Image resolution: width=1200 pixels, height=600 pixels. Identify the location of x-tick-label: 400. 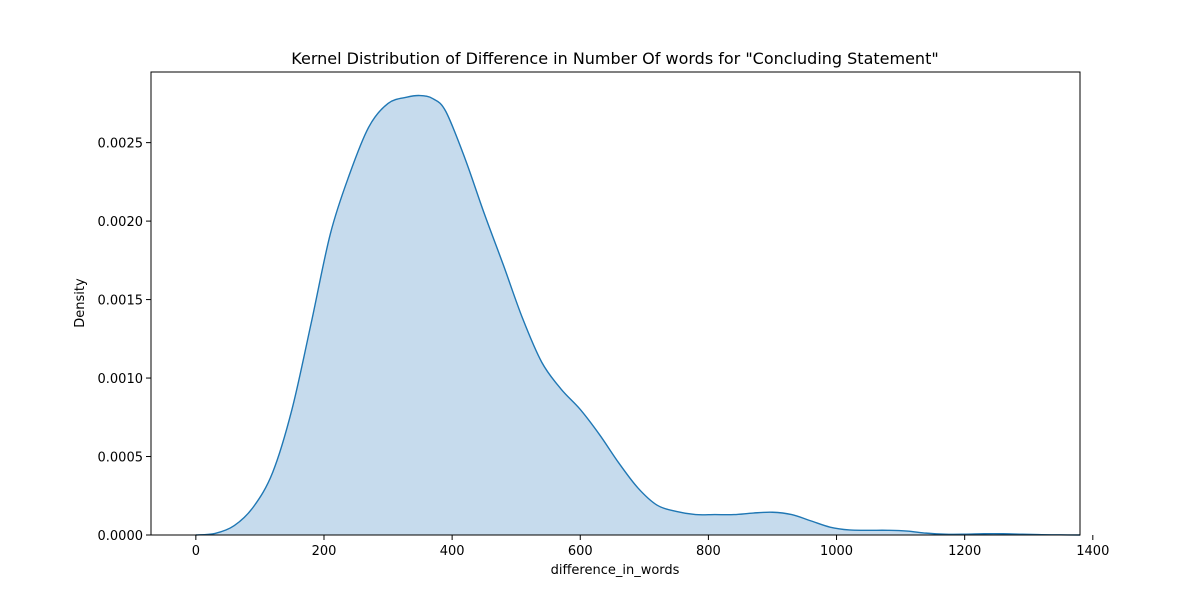
(452, 551).